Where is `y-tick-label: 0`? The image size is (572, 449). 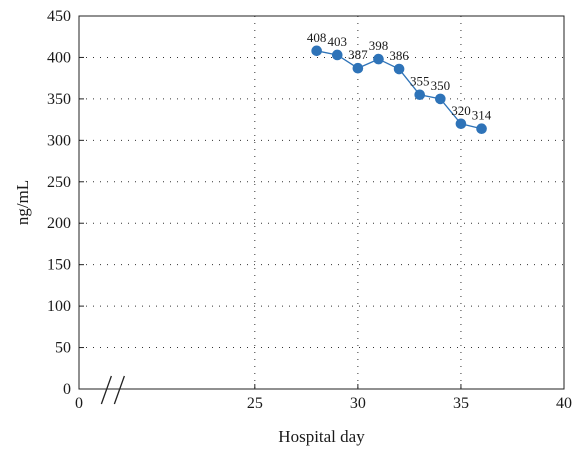 y-tick-label: 0 is located at coordinates (67, 389).